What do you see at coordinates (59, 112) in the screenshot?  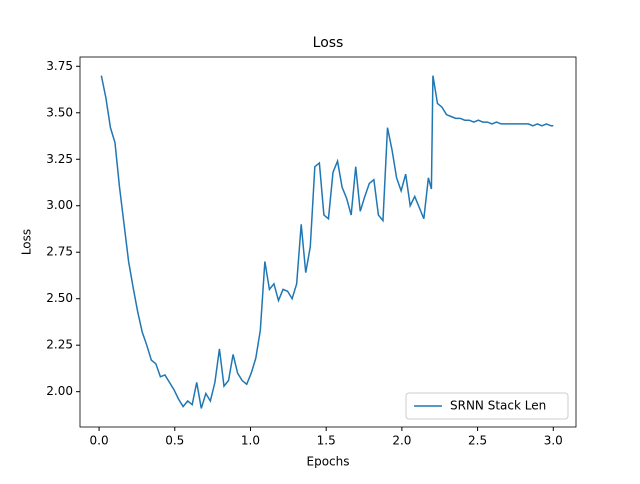 I see `y-tick-label: 3.50` at bounding box center [59, 112].